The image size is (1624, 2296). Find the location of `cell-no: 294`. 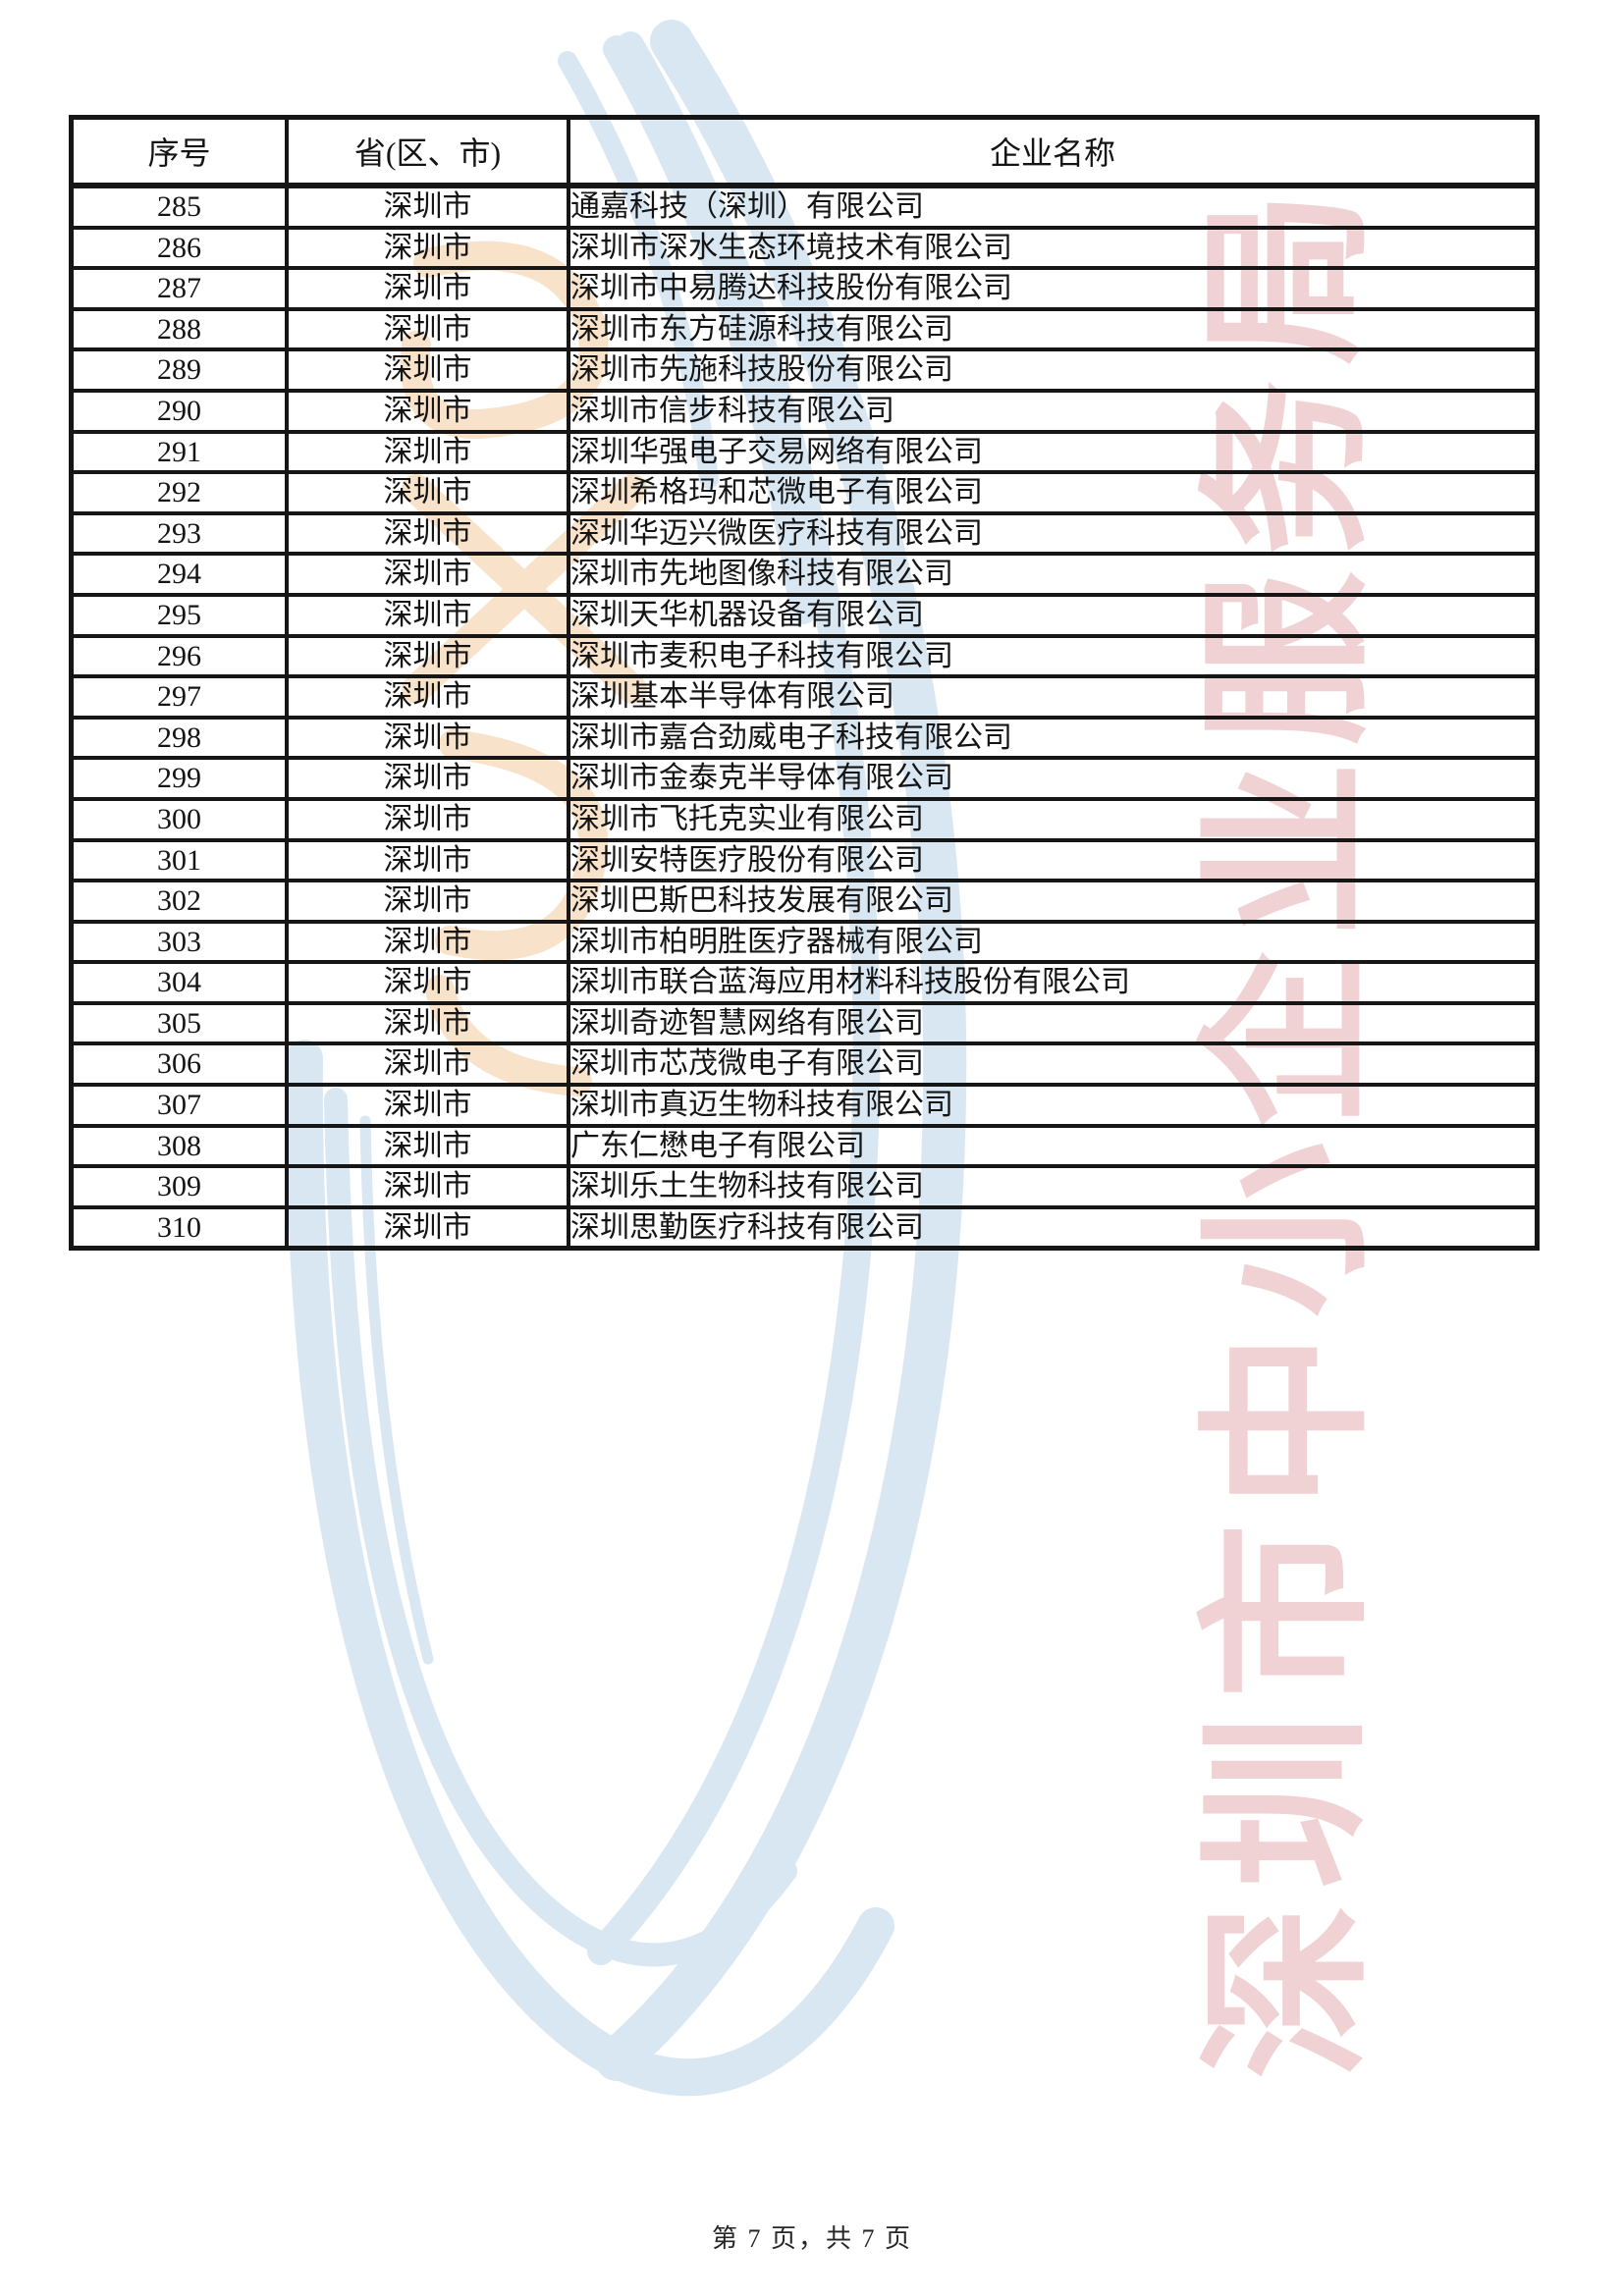

cell-no: 294 is located at coordinates (179, 574).